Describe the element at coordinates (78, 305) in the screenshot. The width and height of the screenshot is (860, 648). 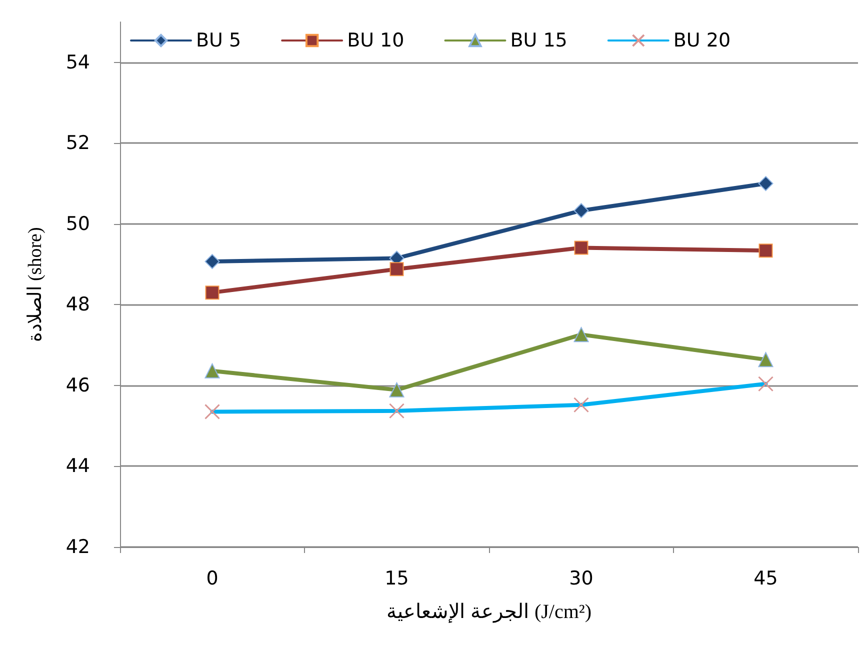
I see `y-tick-label: 48` at that location.